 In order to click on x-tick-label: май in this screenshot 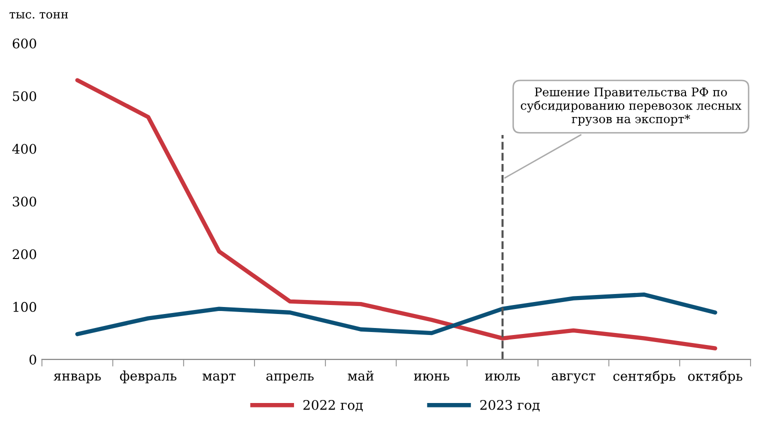, I will do `click(361, 375)`.